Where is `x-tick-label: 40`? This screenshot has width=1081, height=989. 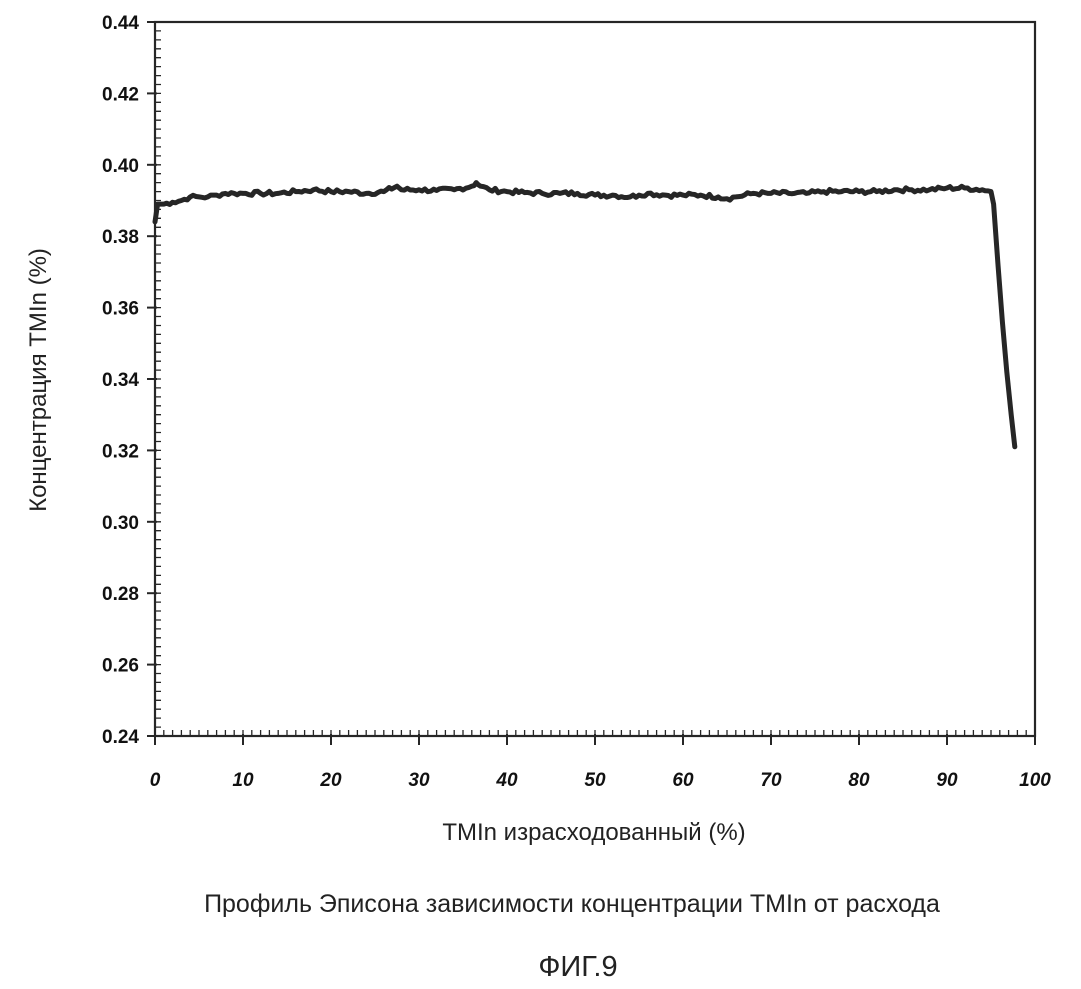
x-tick-label: 40 is located at coordinates (506, 780).